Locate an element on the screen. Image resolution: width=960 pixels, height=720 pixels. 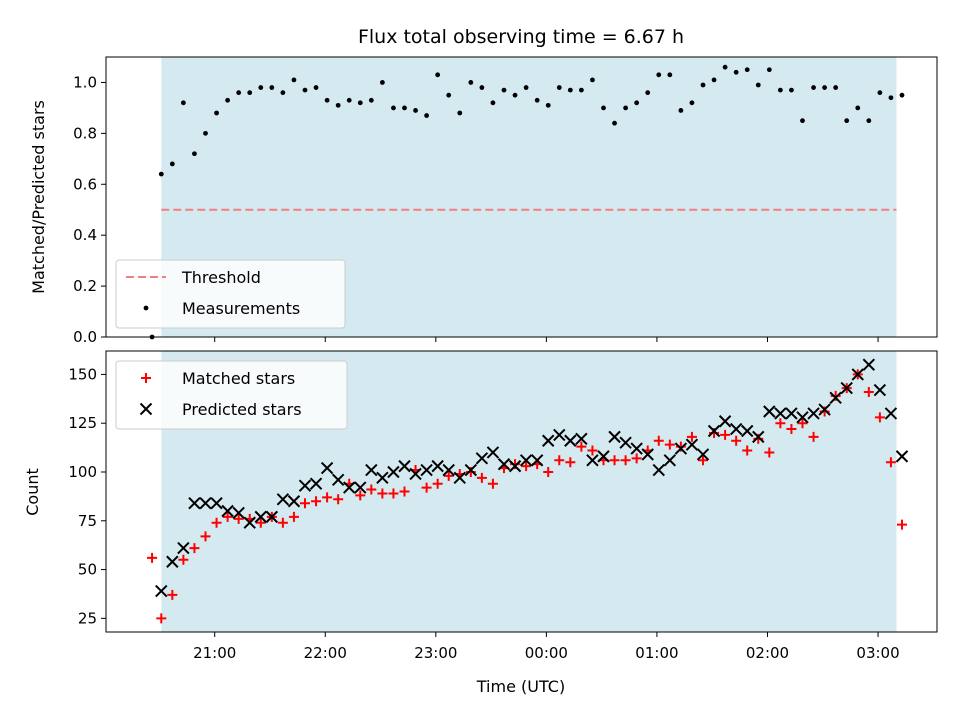
x-tick-label: 03:00 is located at coordinates (877, 653).